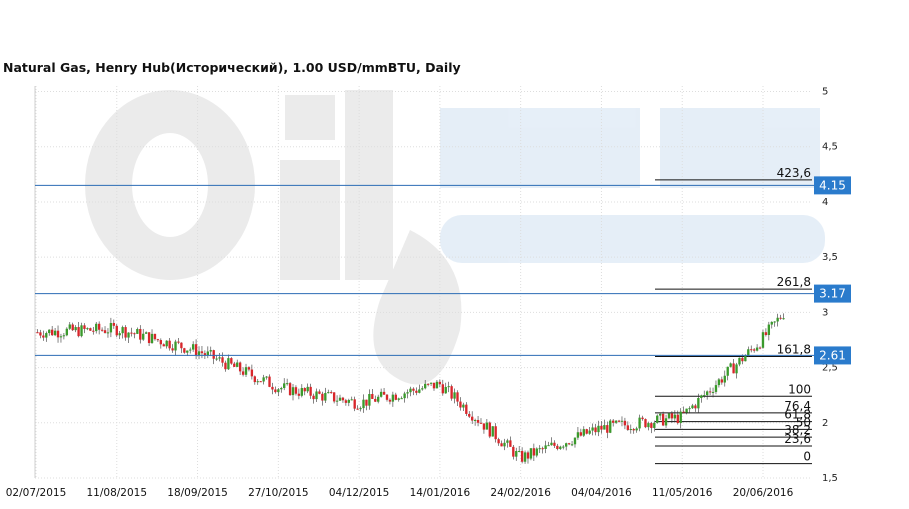 Image resolution: width=909 pixels, height=509 pixels. What do you see at coordinates (601, 493) in the screenshot?
I see `x-tick-label: 04/04/2016` at bounding box center [601, 493].